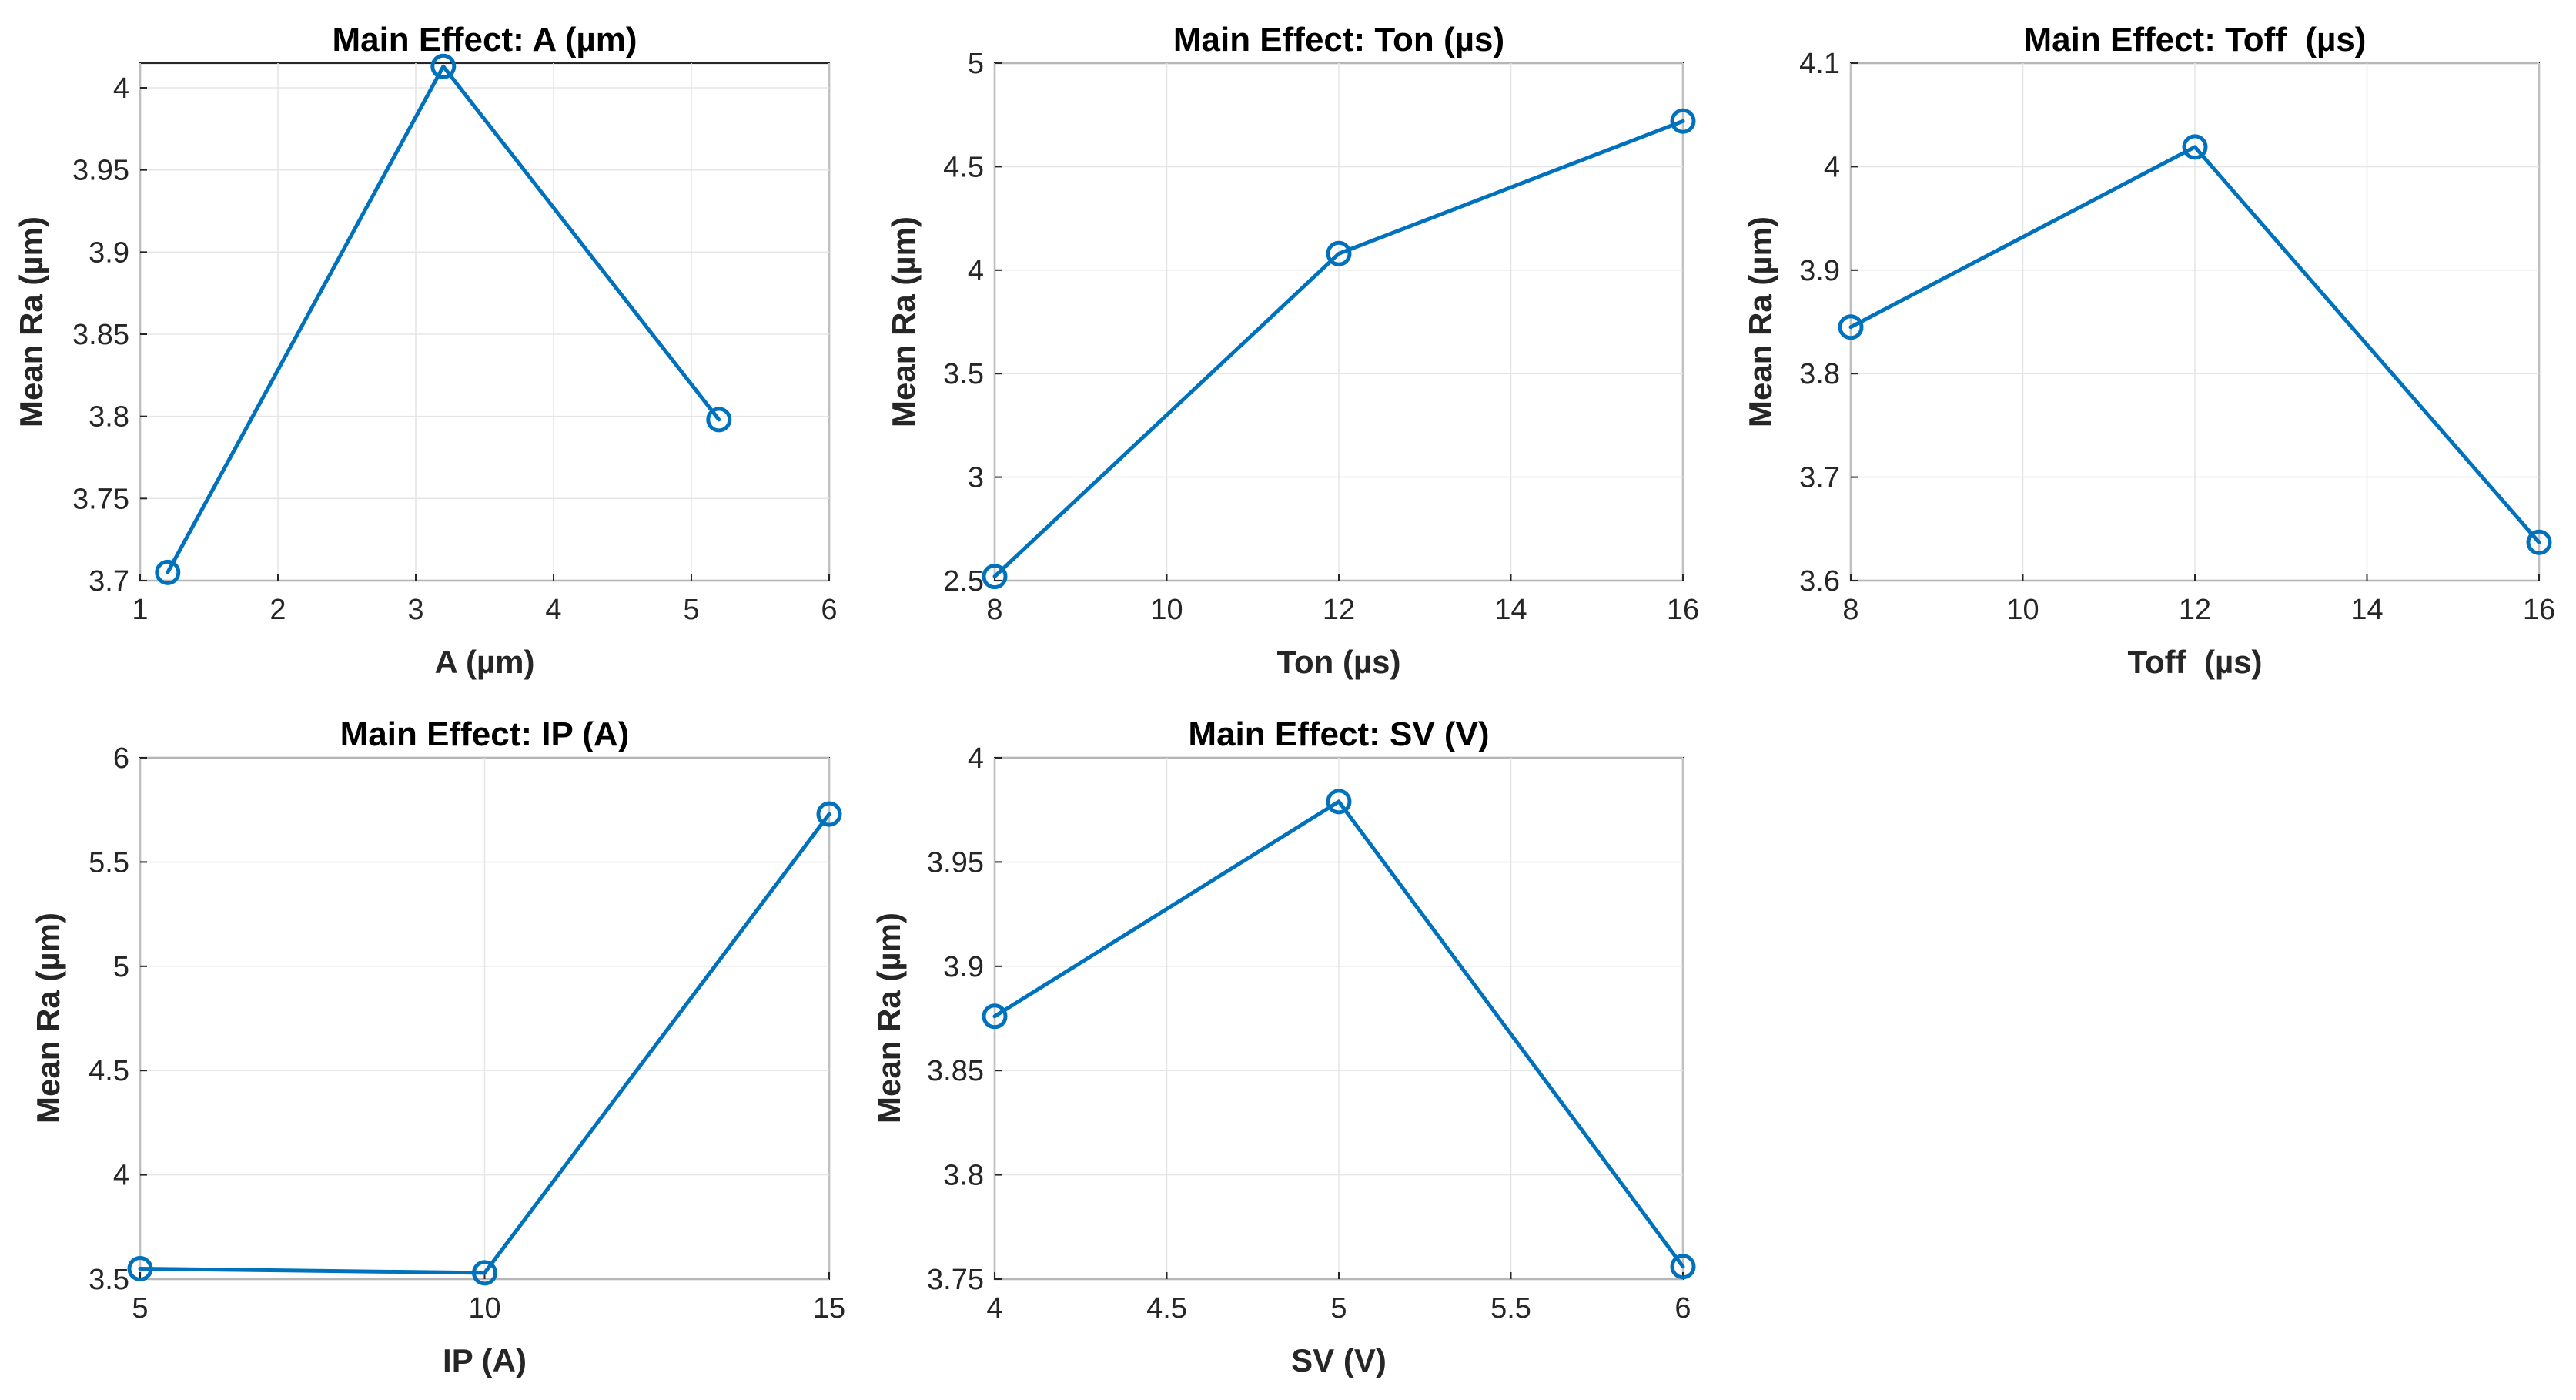 Image resolution: width=2576 pixels, height=1400 pixels. Describe the element at coordinates (1338, 662) in the screenshot. I see `x-axis-label: Ton (µs)` at that location.